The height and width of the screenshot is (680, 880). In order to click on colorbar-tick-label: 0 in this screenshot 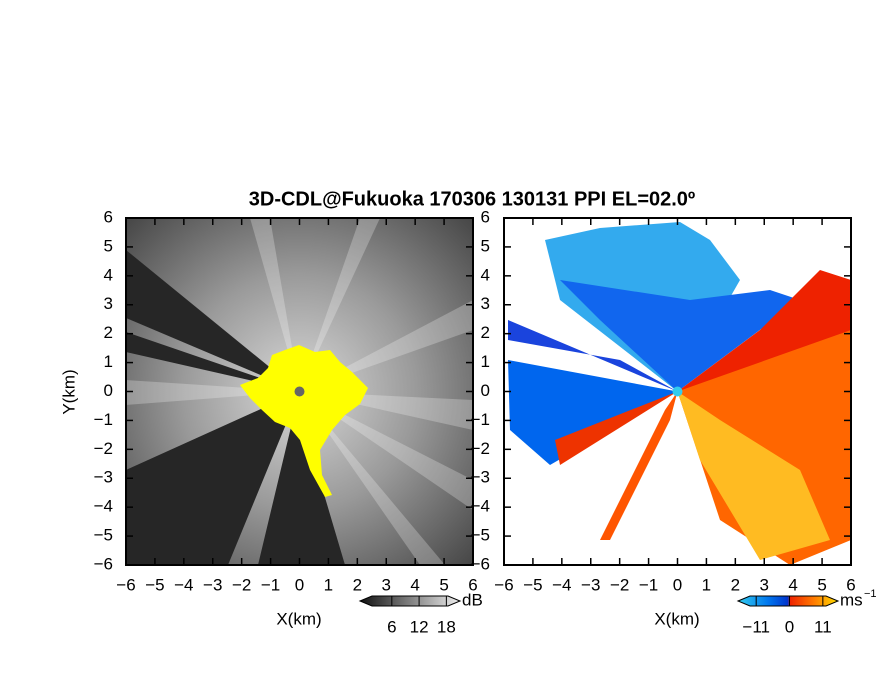, I will do `click(789, 626)`.